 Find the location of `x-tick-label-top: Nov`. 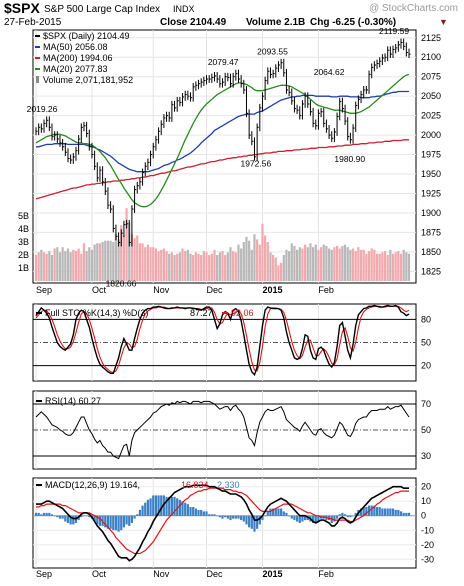

x-tick-label-top: Nov is located at coordinates (161, 290).